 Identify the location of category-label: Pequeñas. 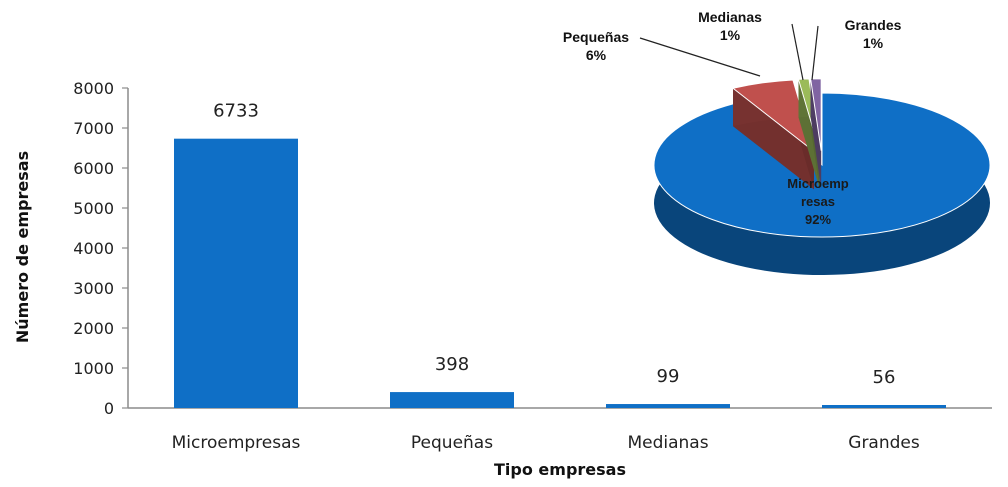
(452, 443).